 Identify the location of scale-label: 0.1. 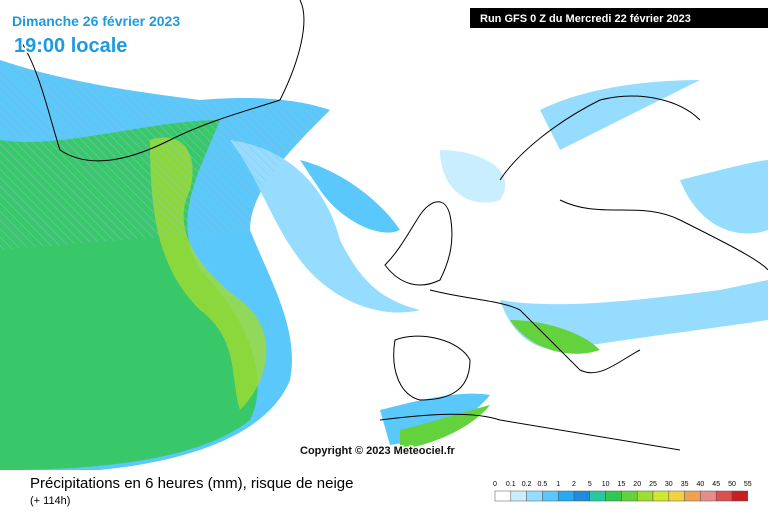
(511, 484).